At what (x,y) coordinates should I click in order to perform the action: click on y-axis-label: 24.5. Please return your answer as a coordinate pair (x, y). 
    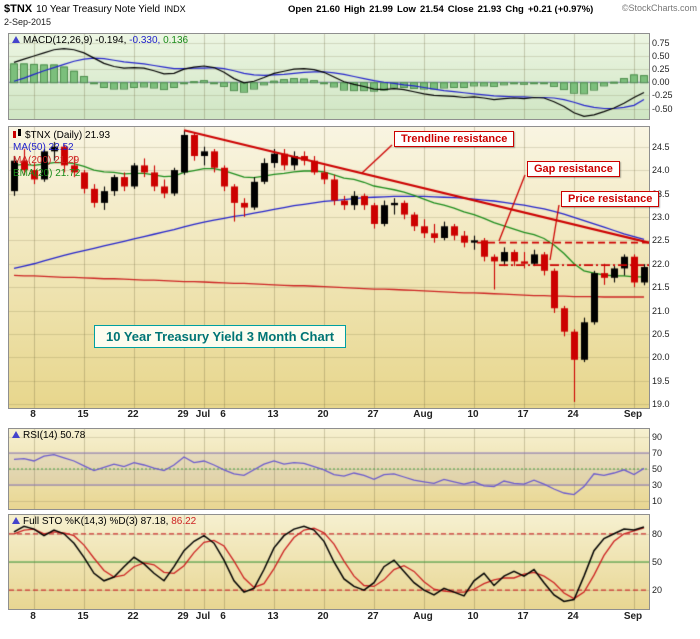
    Looking at the image, I should click on (661, 146).